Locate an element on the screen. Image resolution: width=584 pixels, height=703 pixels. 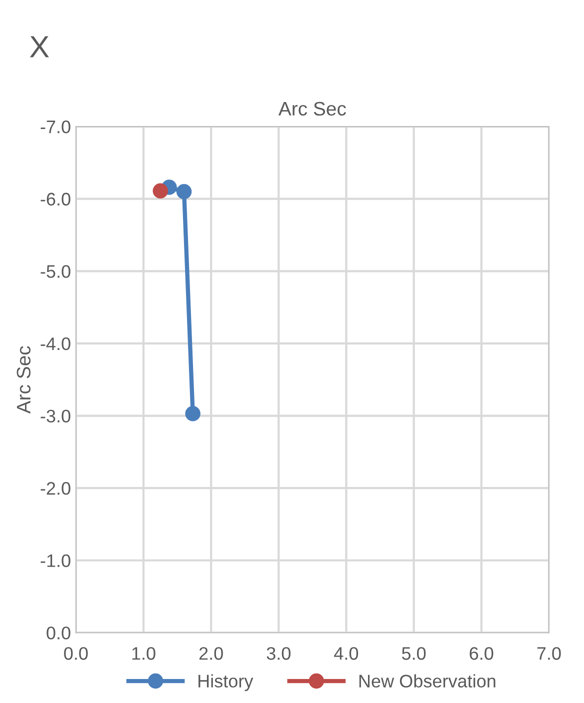
y-tick-label: -3.0 is located at coordinates (55, 416).